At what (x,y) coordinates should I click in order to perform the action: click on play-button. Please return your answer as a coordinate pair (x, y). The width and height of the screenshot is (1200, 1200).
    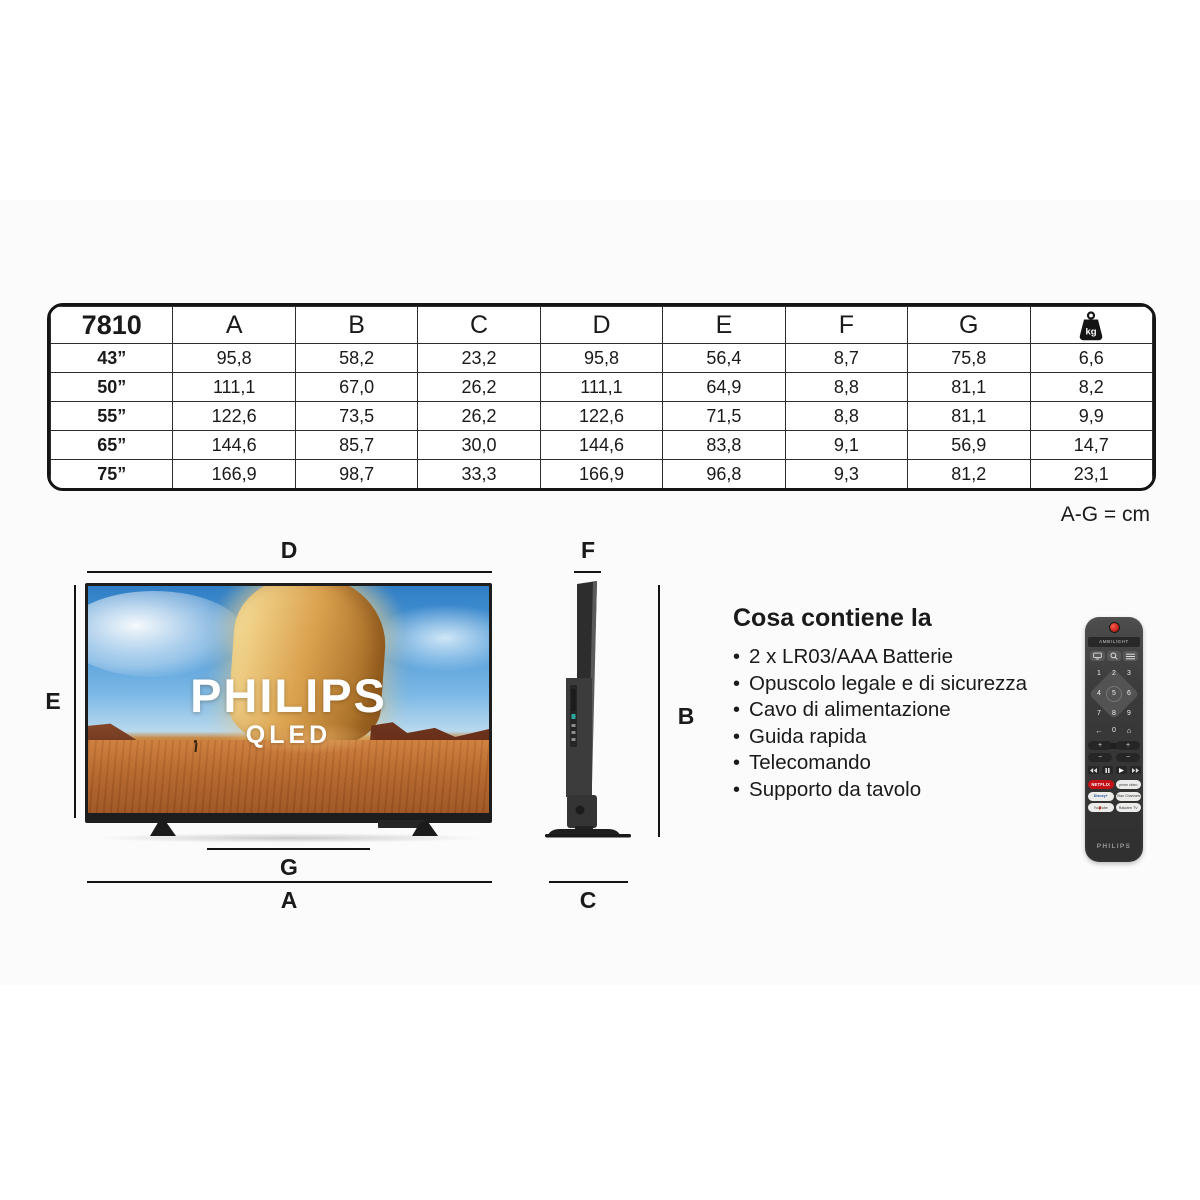
    Looking at the image, I should click on (1121, 770).